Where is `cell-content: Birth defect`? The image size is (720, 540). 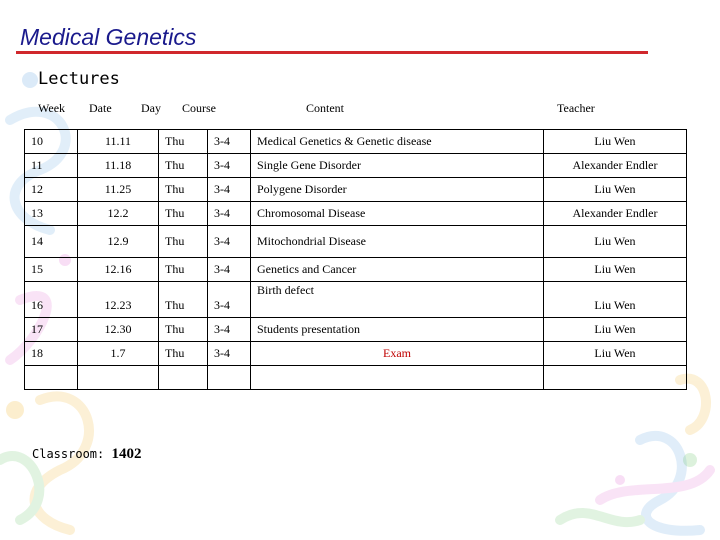 cell-content: Birth defect is located at coordinates (397, 299).